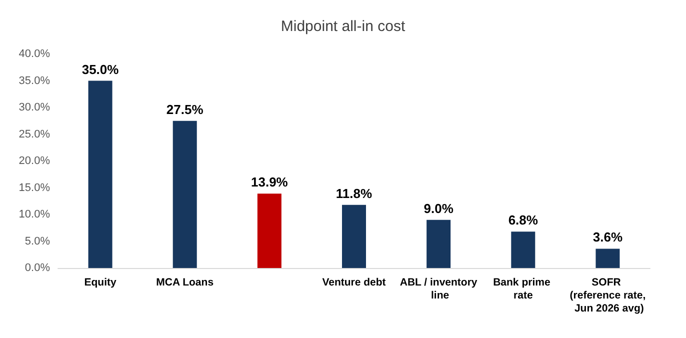 This screenshot has width=686, height=338. I want to click on x-tick-label: SOFR (reference rate, Jun 2026 avg), so click(608, 295).